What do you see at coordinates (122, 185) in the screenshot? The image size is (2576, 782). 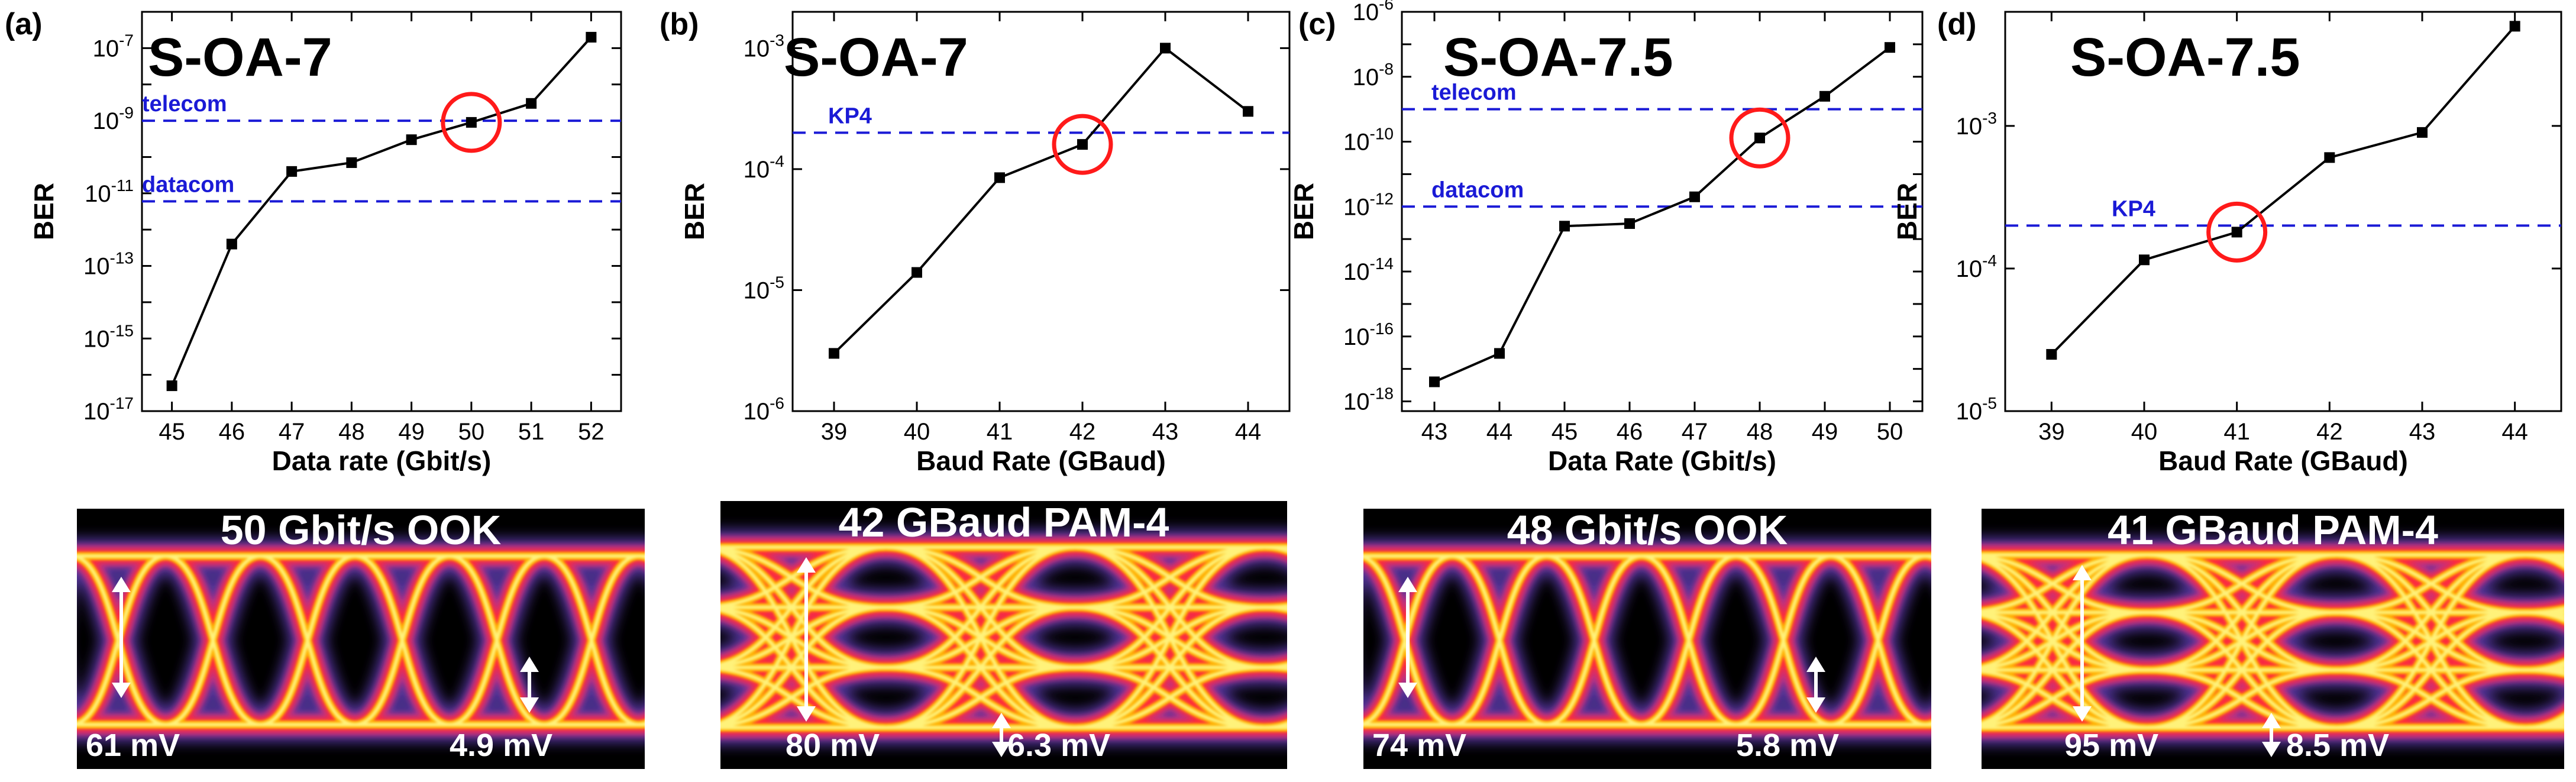 I see `y-tick-exponent: -11` at bounding box center [122, 185].